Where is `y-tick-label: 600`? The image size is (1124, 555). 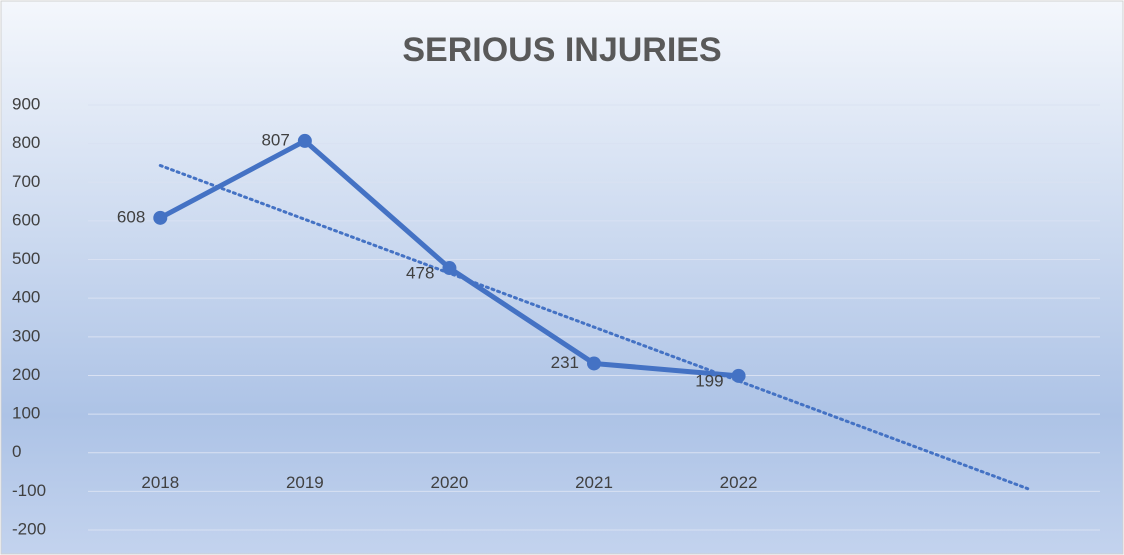
y-tick-label: 600 is located at coordinates (26, 219).